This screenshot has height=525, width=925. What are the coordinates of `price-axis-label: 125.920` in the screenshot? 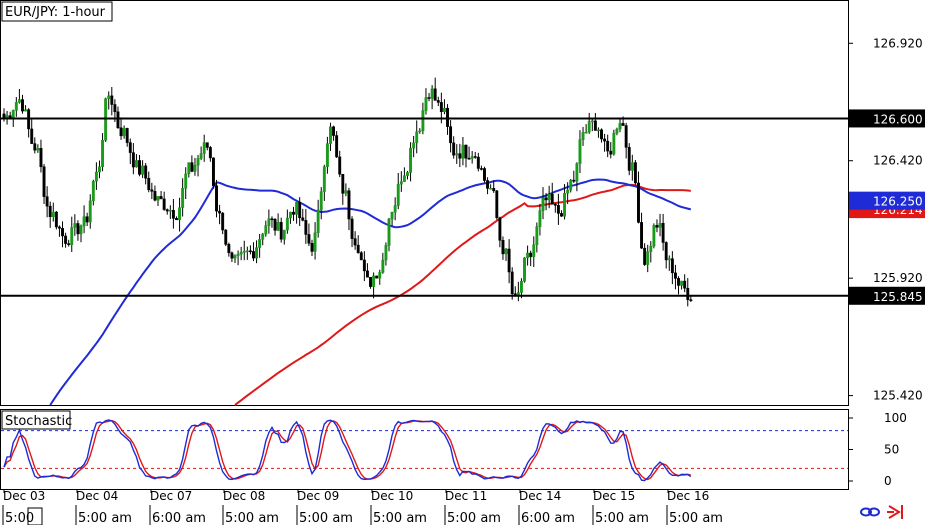 It's located at (898, 278).